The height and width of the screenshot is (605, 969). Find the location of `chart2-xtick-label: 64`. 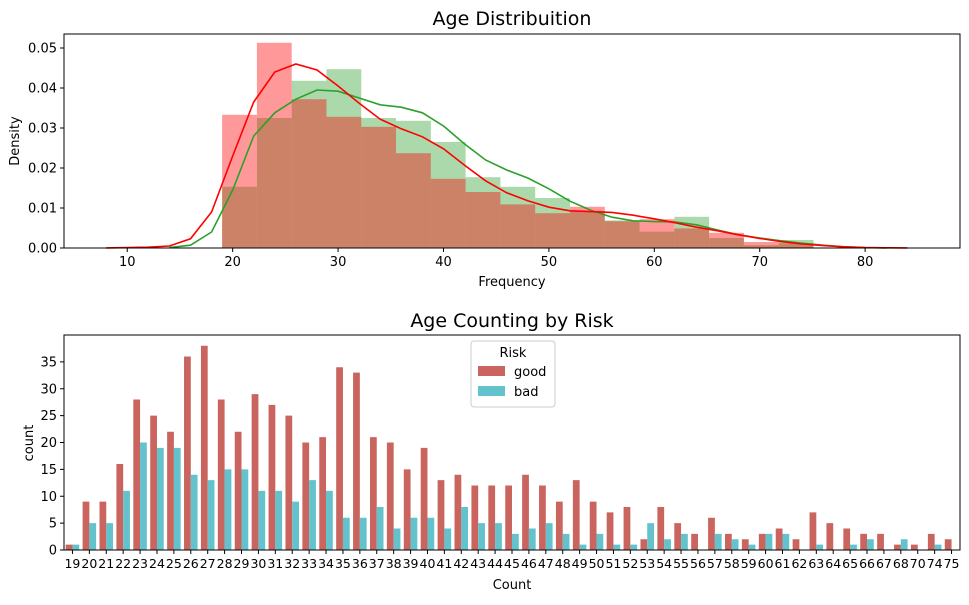

chart2-xtick-label: 64 is located at coordinates (833, 563).